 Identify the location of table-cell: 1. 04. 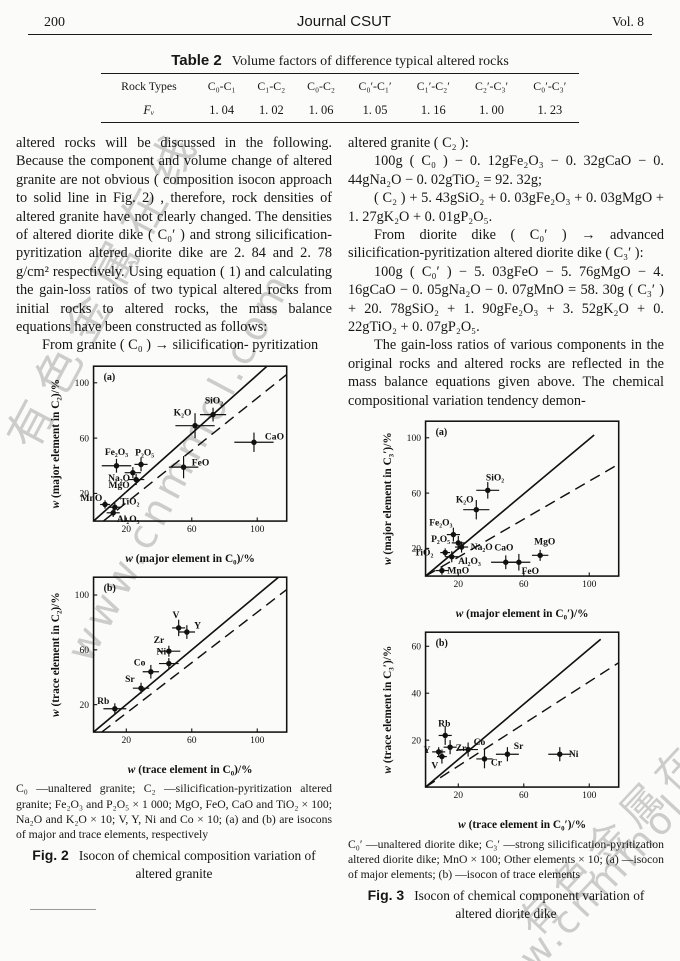
(222, 110).